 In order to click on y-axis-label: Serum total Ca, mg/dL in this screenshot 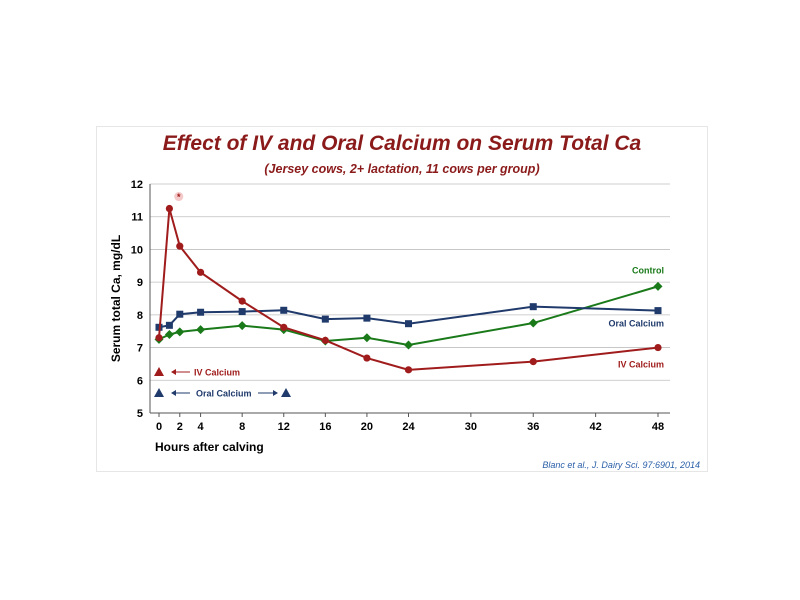, I will do `click(116, 298)`.